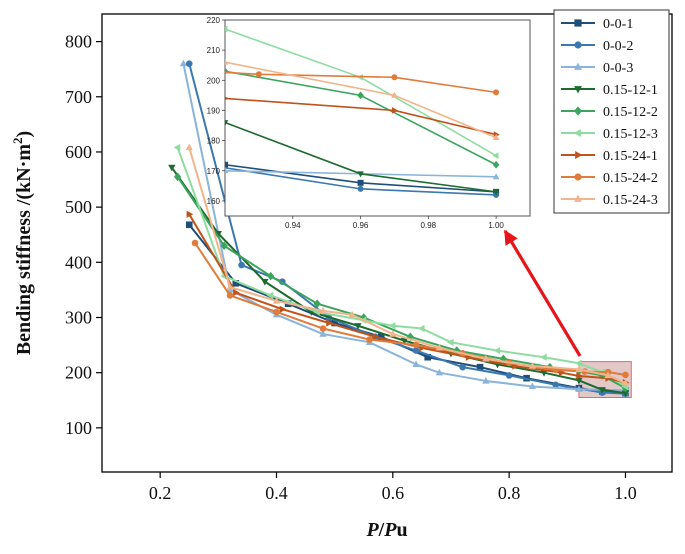 This screenshot has width=685, height=554. I want to click on inset-y-tick-label: 170, so click(214, 171).